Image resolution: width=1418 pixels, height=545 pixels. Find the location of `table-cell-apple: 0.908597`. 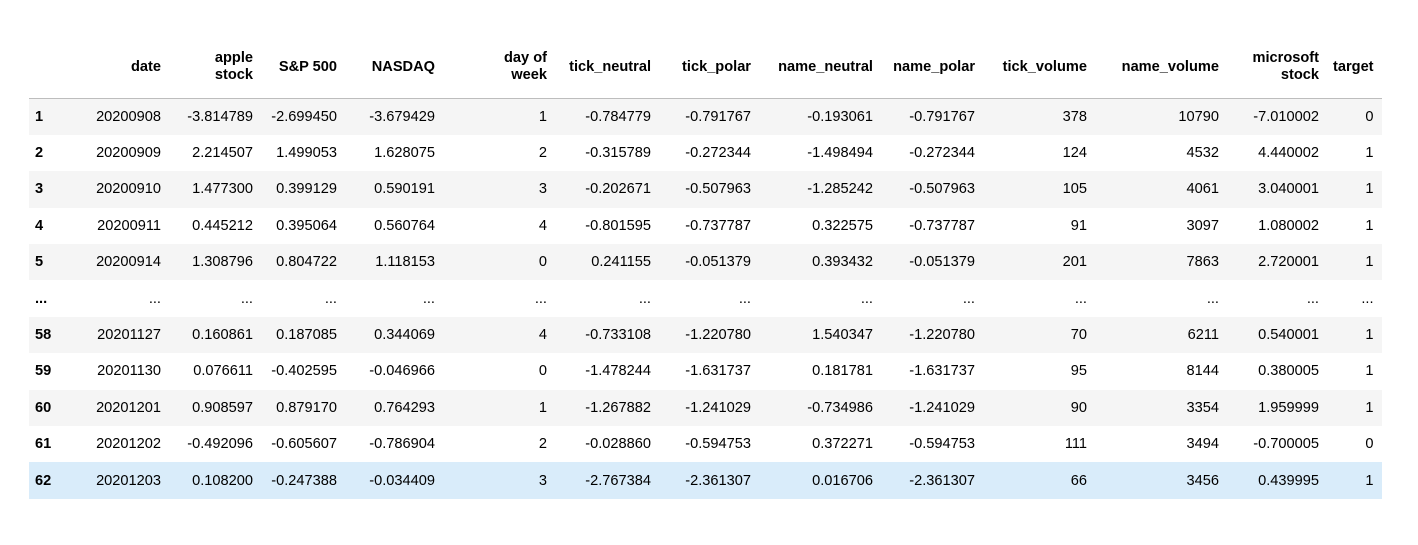

table-cell-apple: 0.908597 is located at coordinates (222, 407).